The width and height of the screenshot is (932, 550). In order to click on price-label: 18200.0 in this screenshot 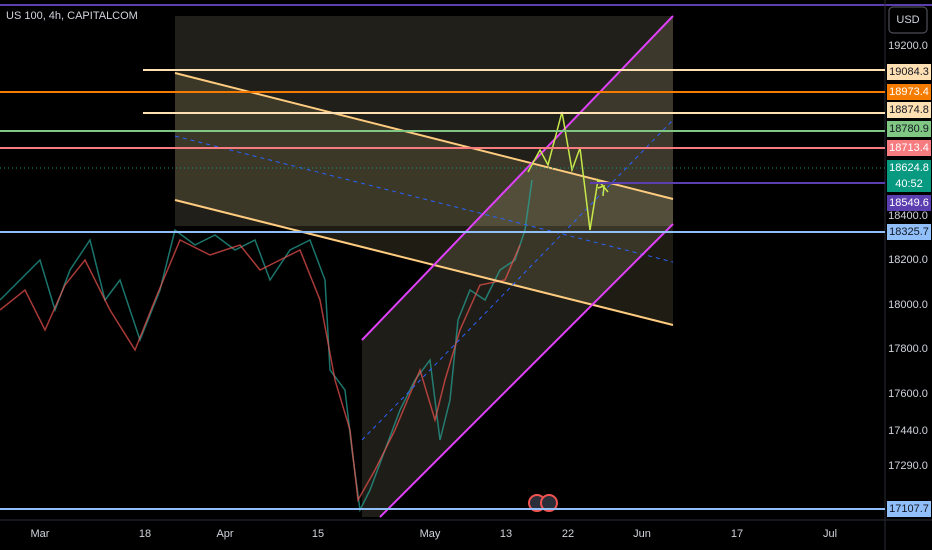, I will do `click(908, 260)`.